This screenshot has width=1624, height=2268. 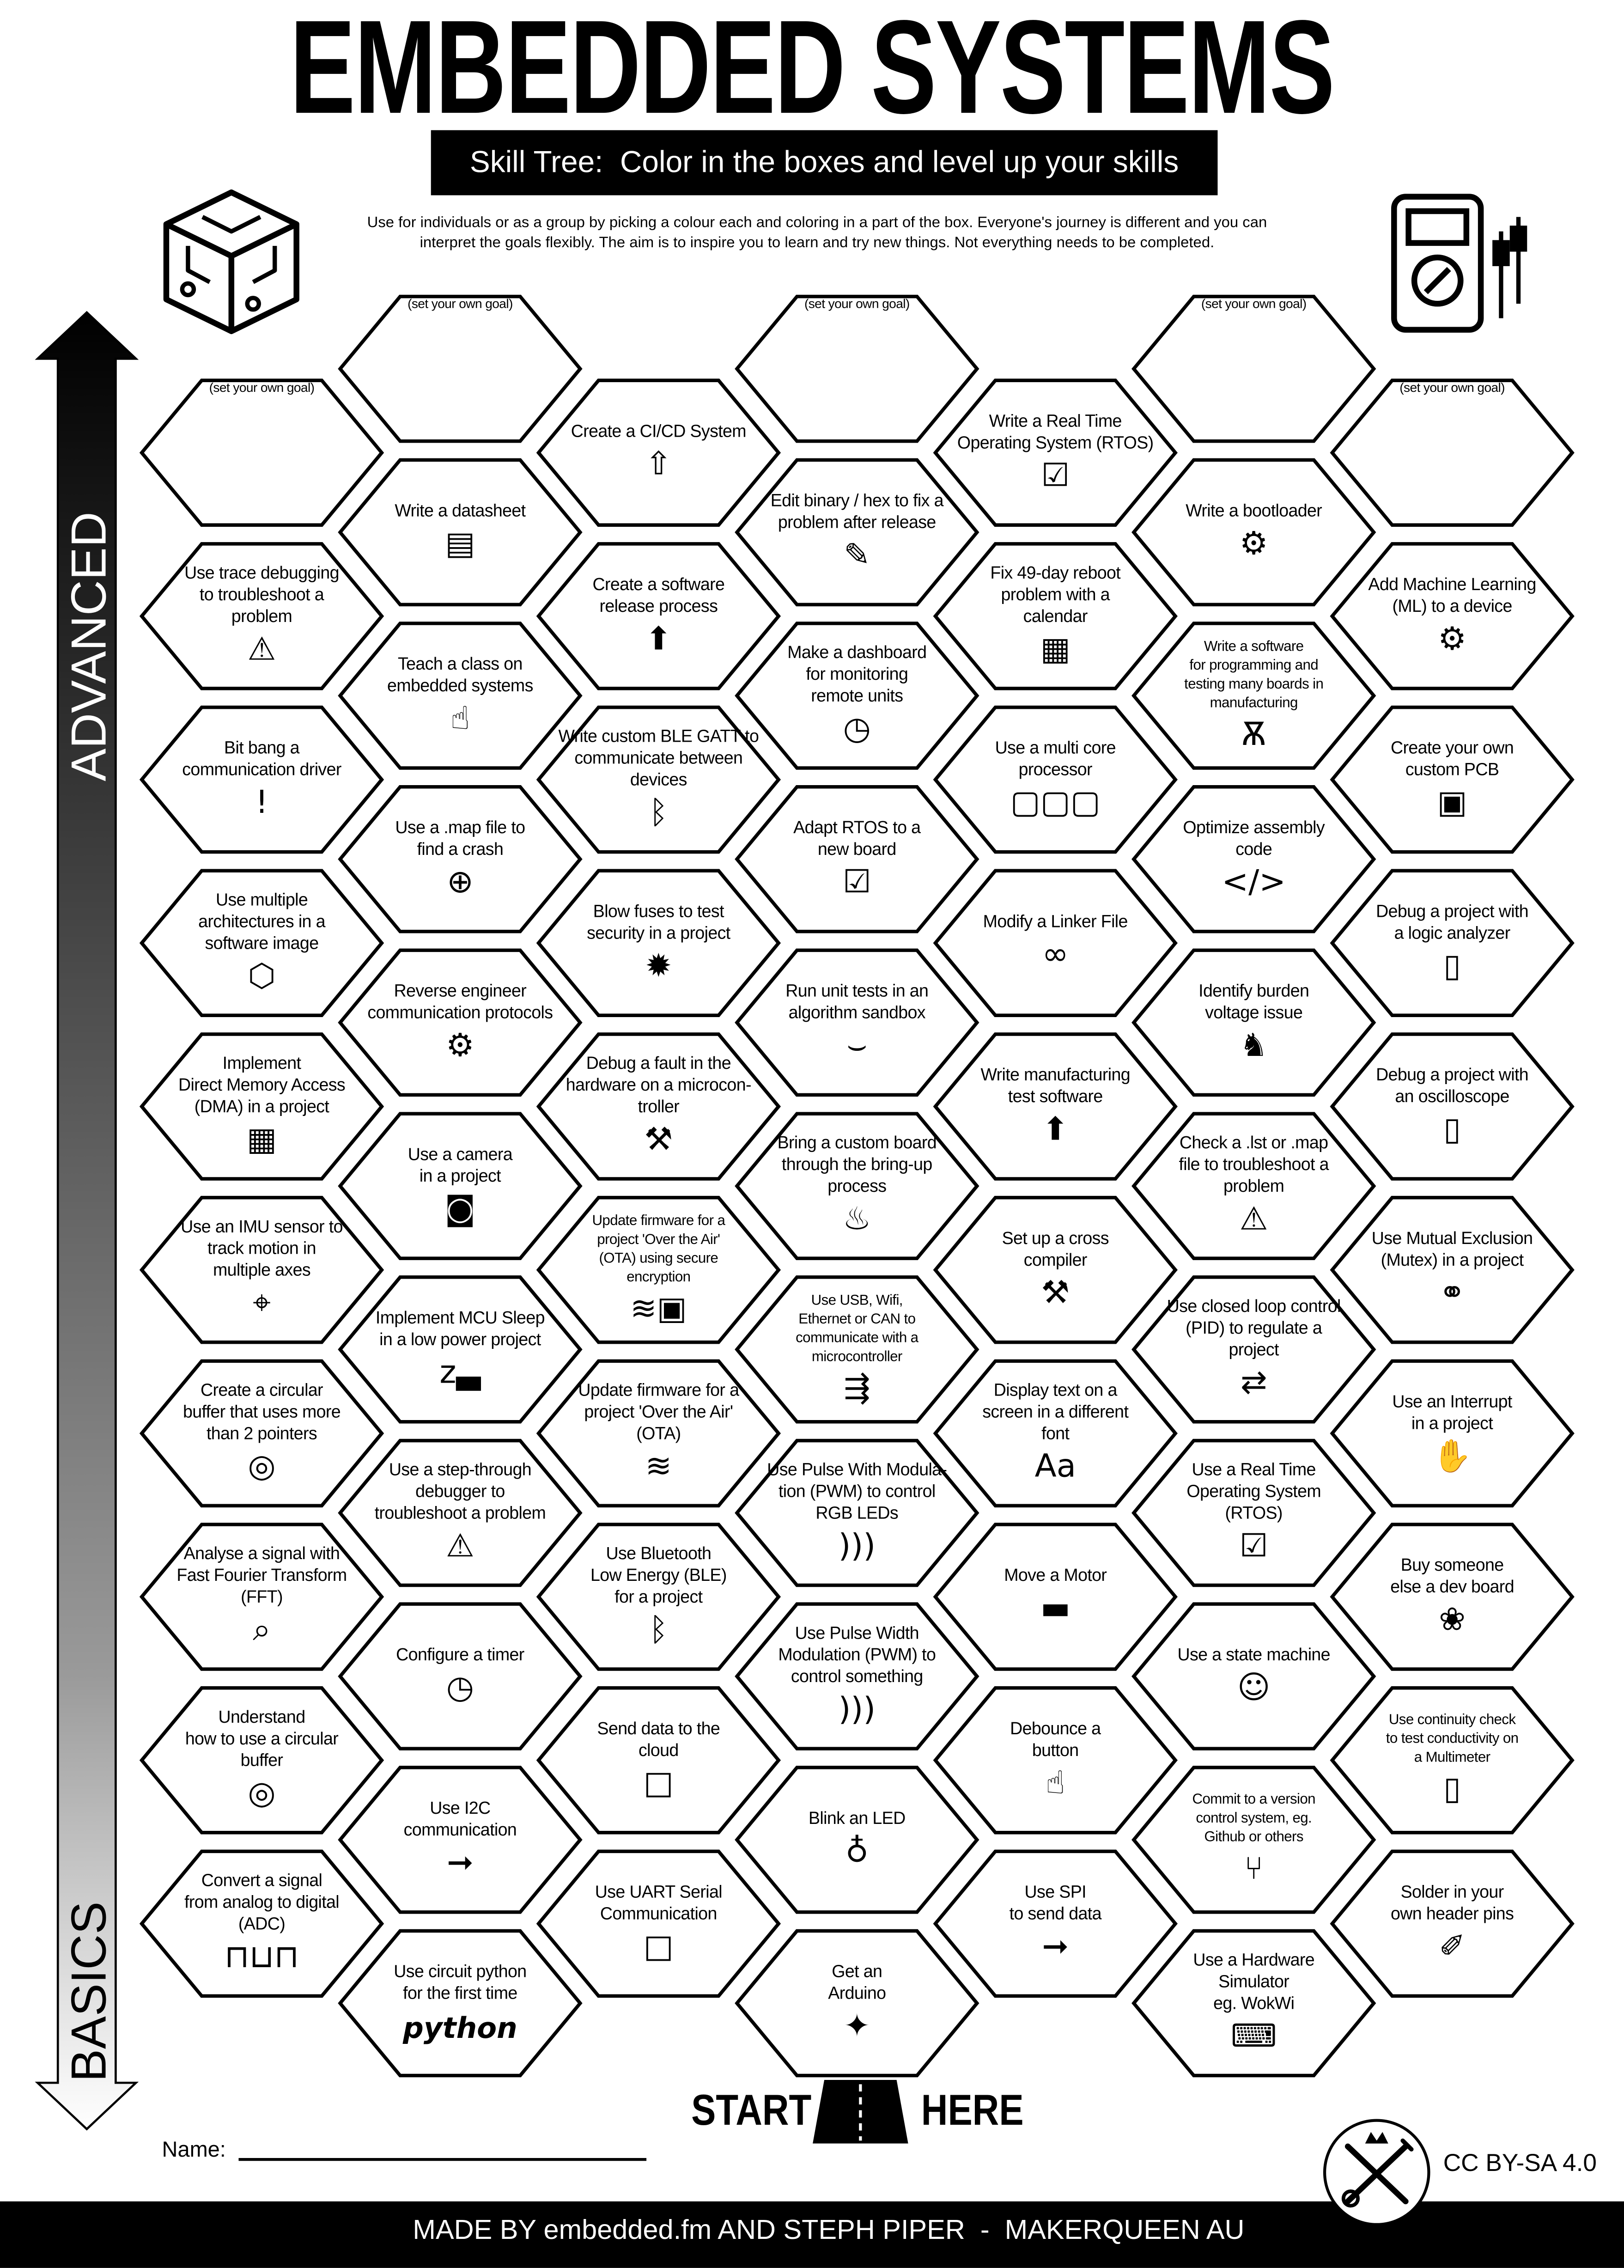 I want to click on skill-cell: Write a datasheet ▤, so click(x=460, y=532).